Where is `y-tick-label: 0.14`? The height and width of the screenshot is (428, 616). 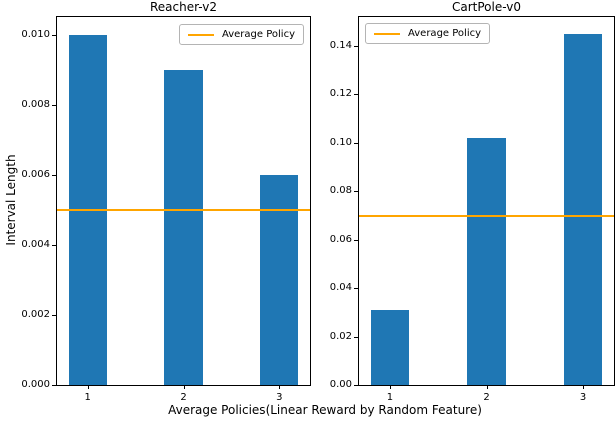 y-tick-label: 0.14 is located at coordinates (340, 46).